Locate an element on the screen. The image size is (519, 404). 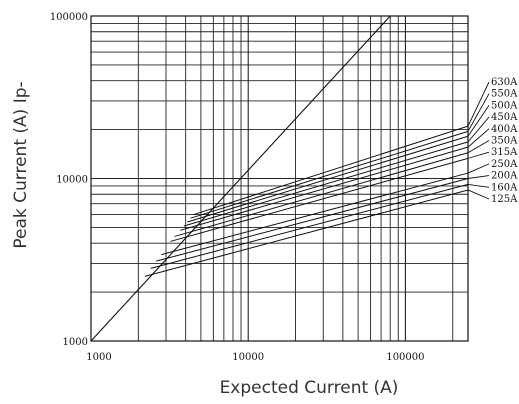
legend-label: 125A is located at coordinates (504, 199).